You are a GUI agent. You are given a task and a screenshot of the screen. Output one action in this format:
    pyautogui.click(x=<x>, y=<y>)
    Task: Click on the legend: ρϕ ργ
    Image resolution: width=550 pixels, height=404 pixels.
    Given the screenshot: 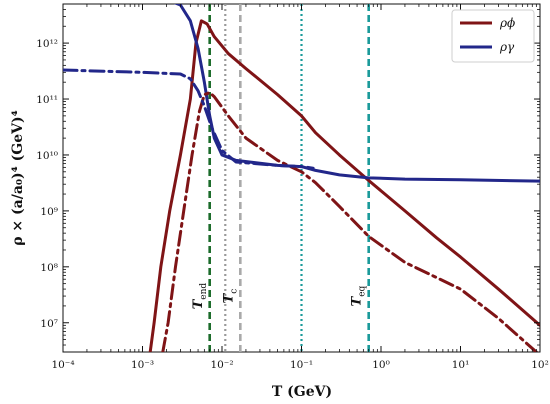 What is the action you would take?
    pyautogui.click(x=493, y=36)
    